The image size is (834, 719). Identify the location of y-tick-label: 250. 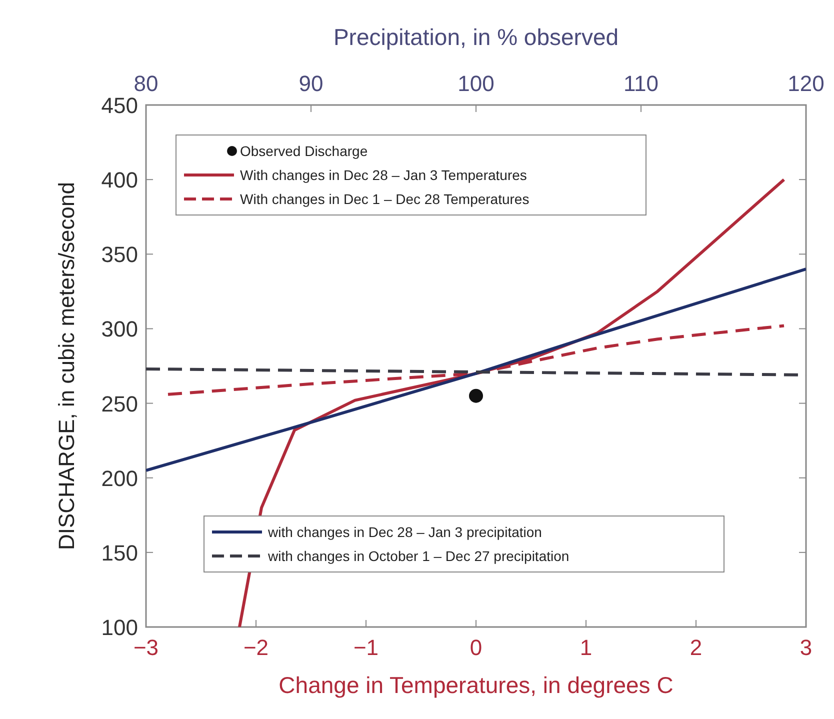
(119, 403).